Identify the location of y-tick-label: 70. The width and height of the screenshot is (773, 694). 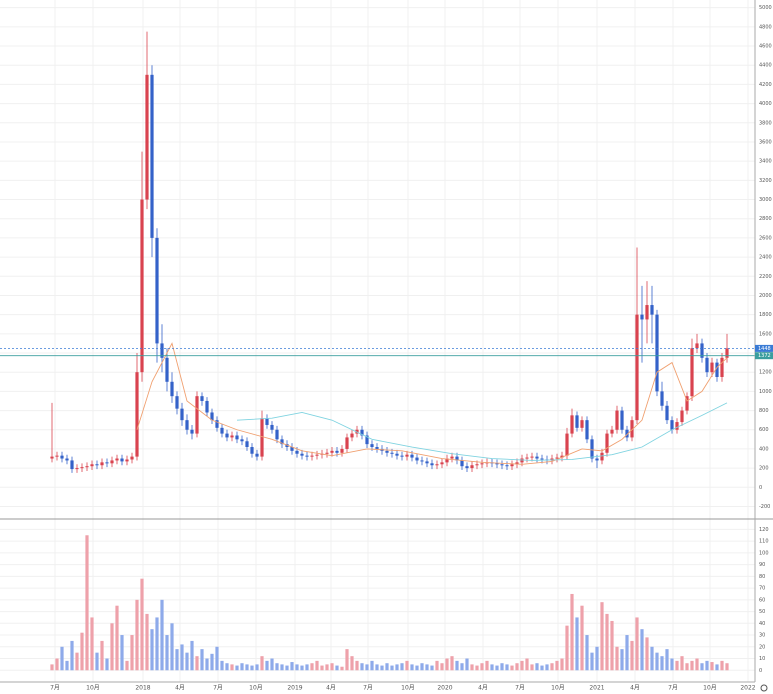
(762, 589).